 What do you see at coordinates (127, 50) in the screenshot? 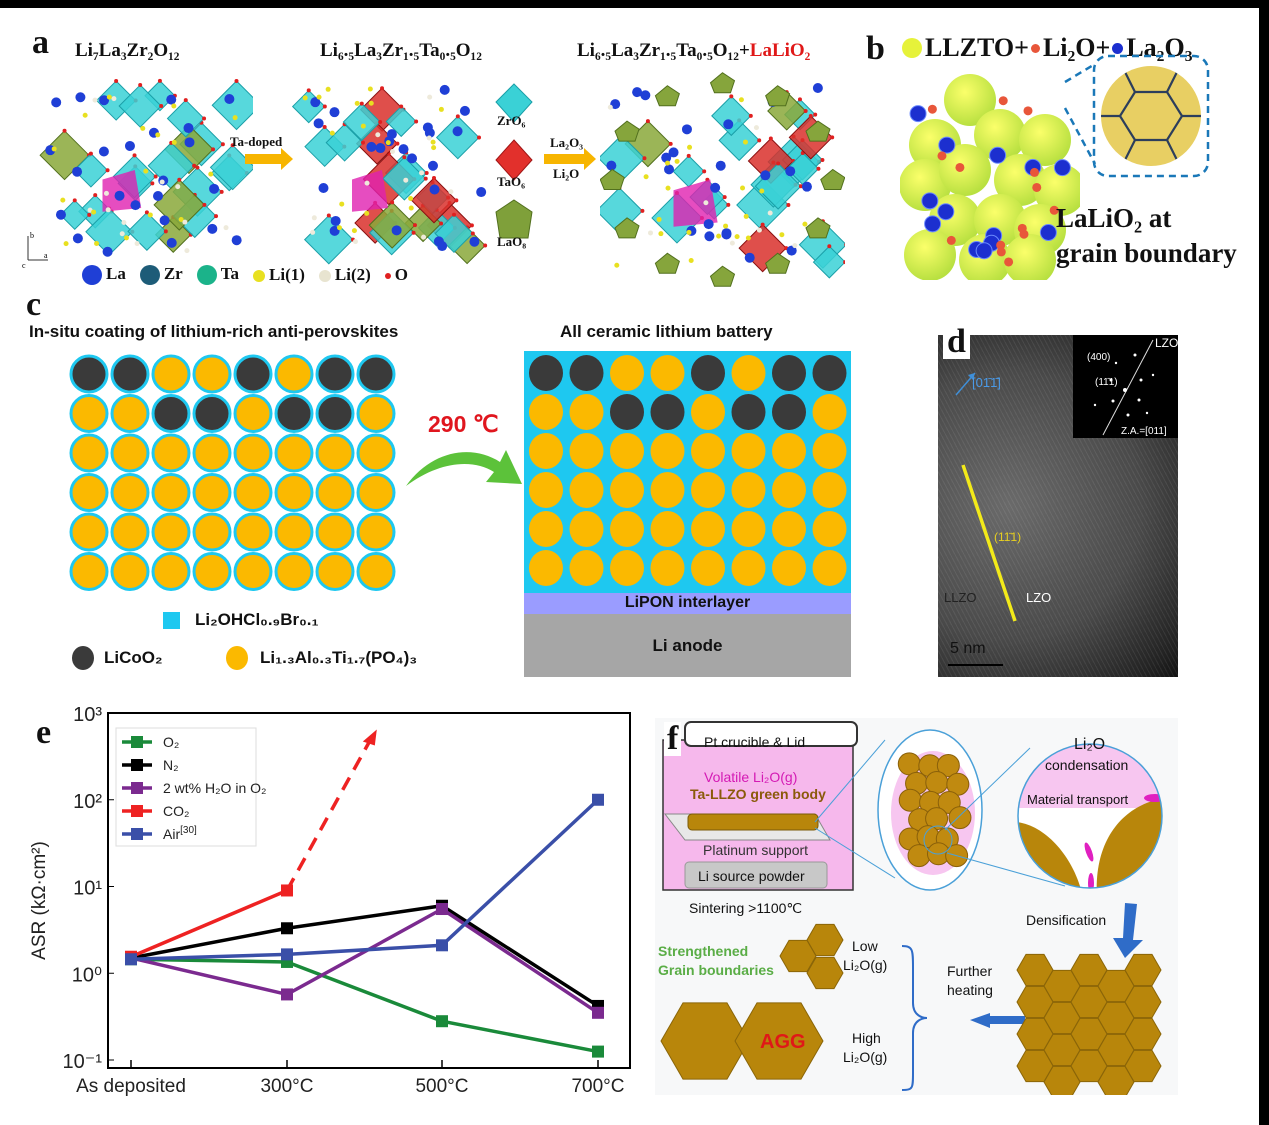
I see `structure-title-llzo: Li₇La₃Zr₂O₁₂` at bounding box center [127, 50].